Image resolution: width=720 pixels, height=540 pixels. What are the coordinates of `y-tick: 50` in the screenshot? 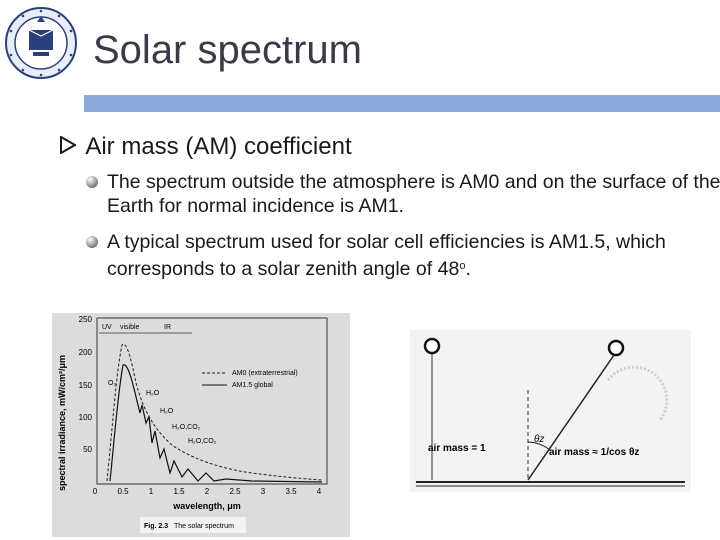 It's located at (87, 449).